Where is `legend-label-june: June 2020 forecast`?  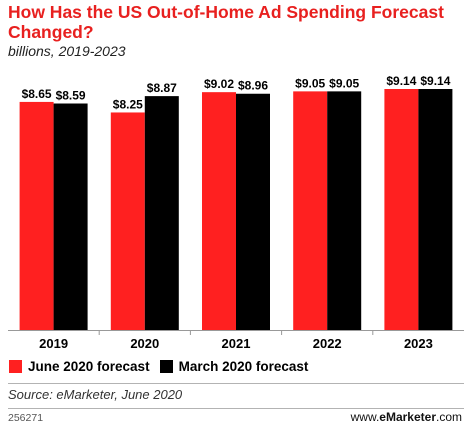
legend-label-june: June 2020 forecast is located at coordinates (89, 366).